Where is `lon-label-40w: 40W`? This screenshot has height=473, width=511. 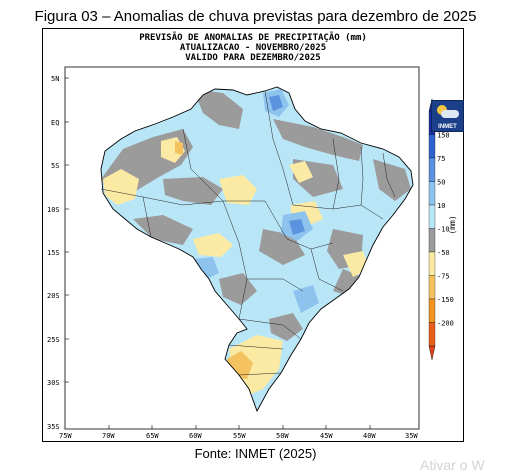 lon-label-40w: 40W is located at coordinates (369, 436).